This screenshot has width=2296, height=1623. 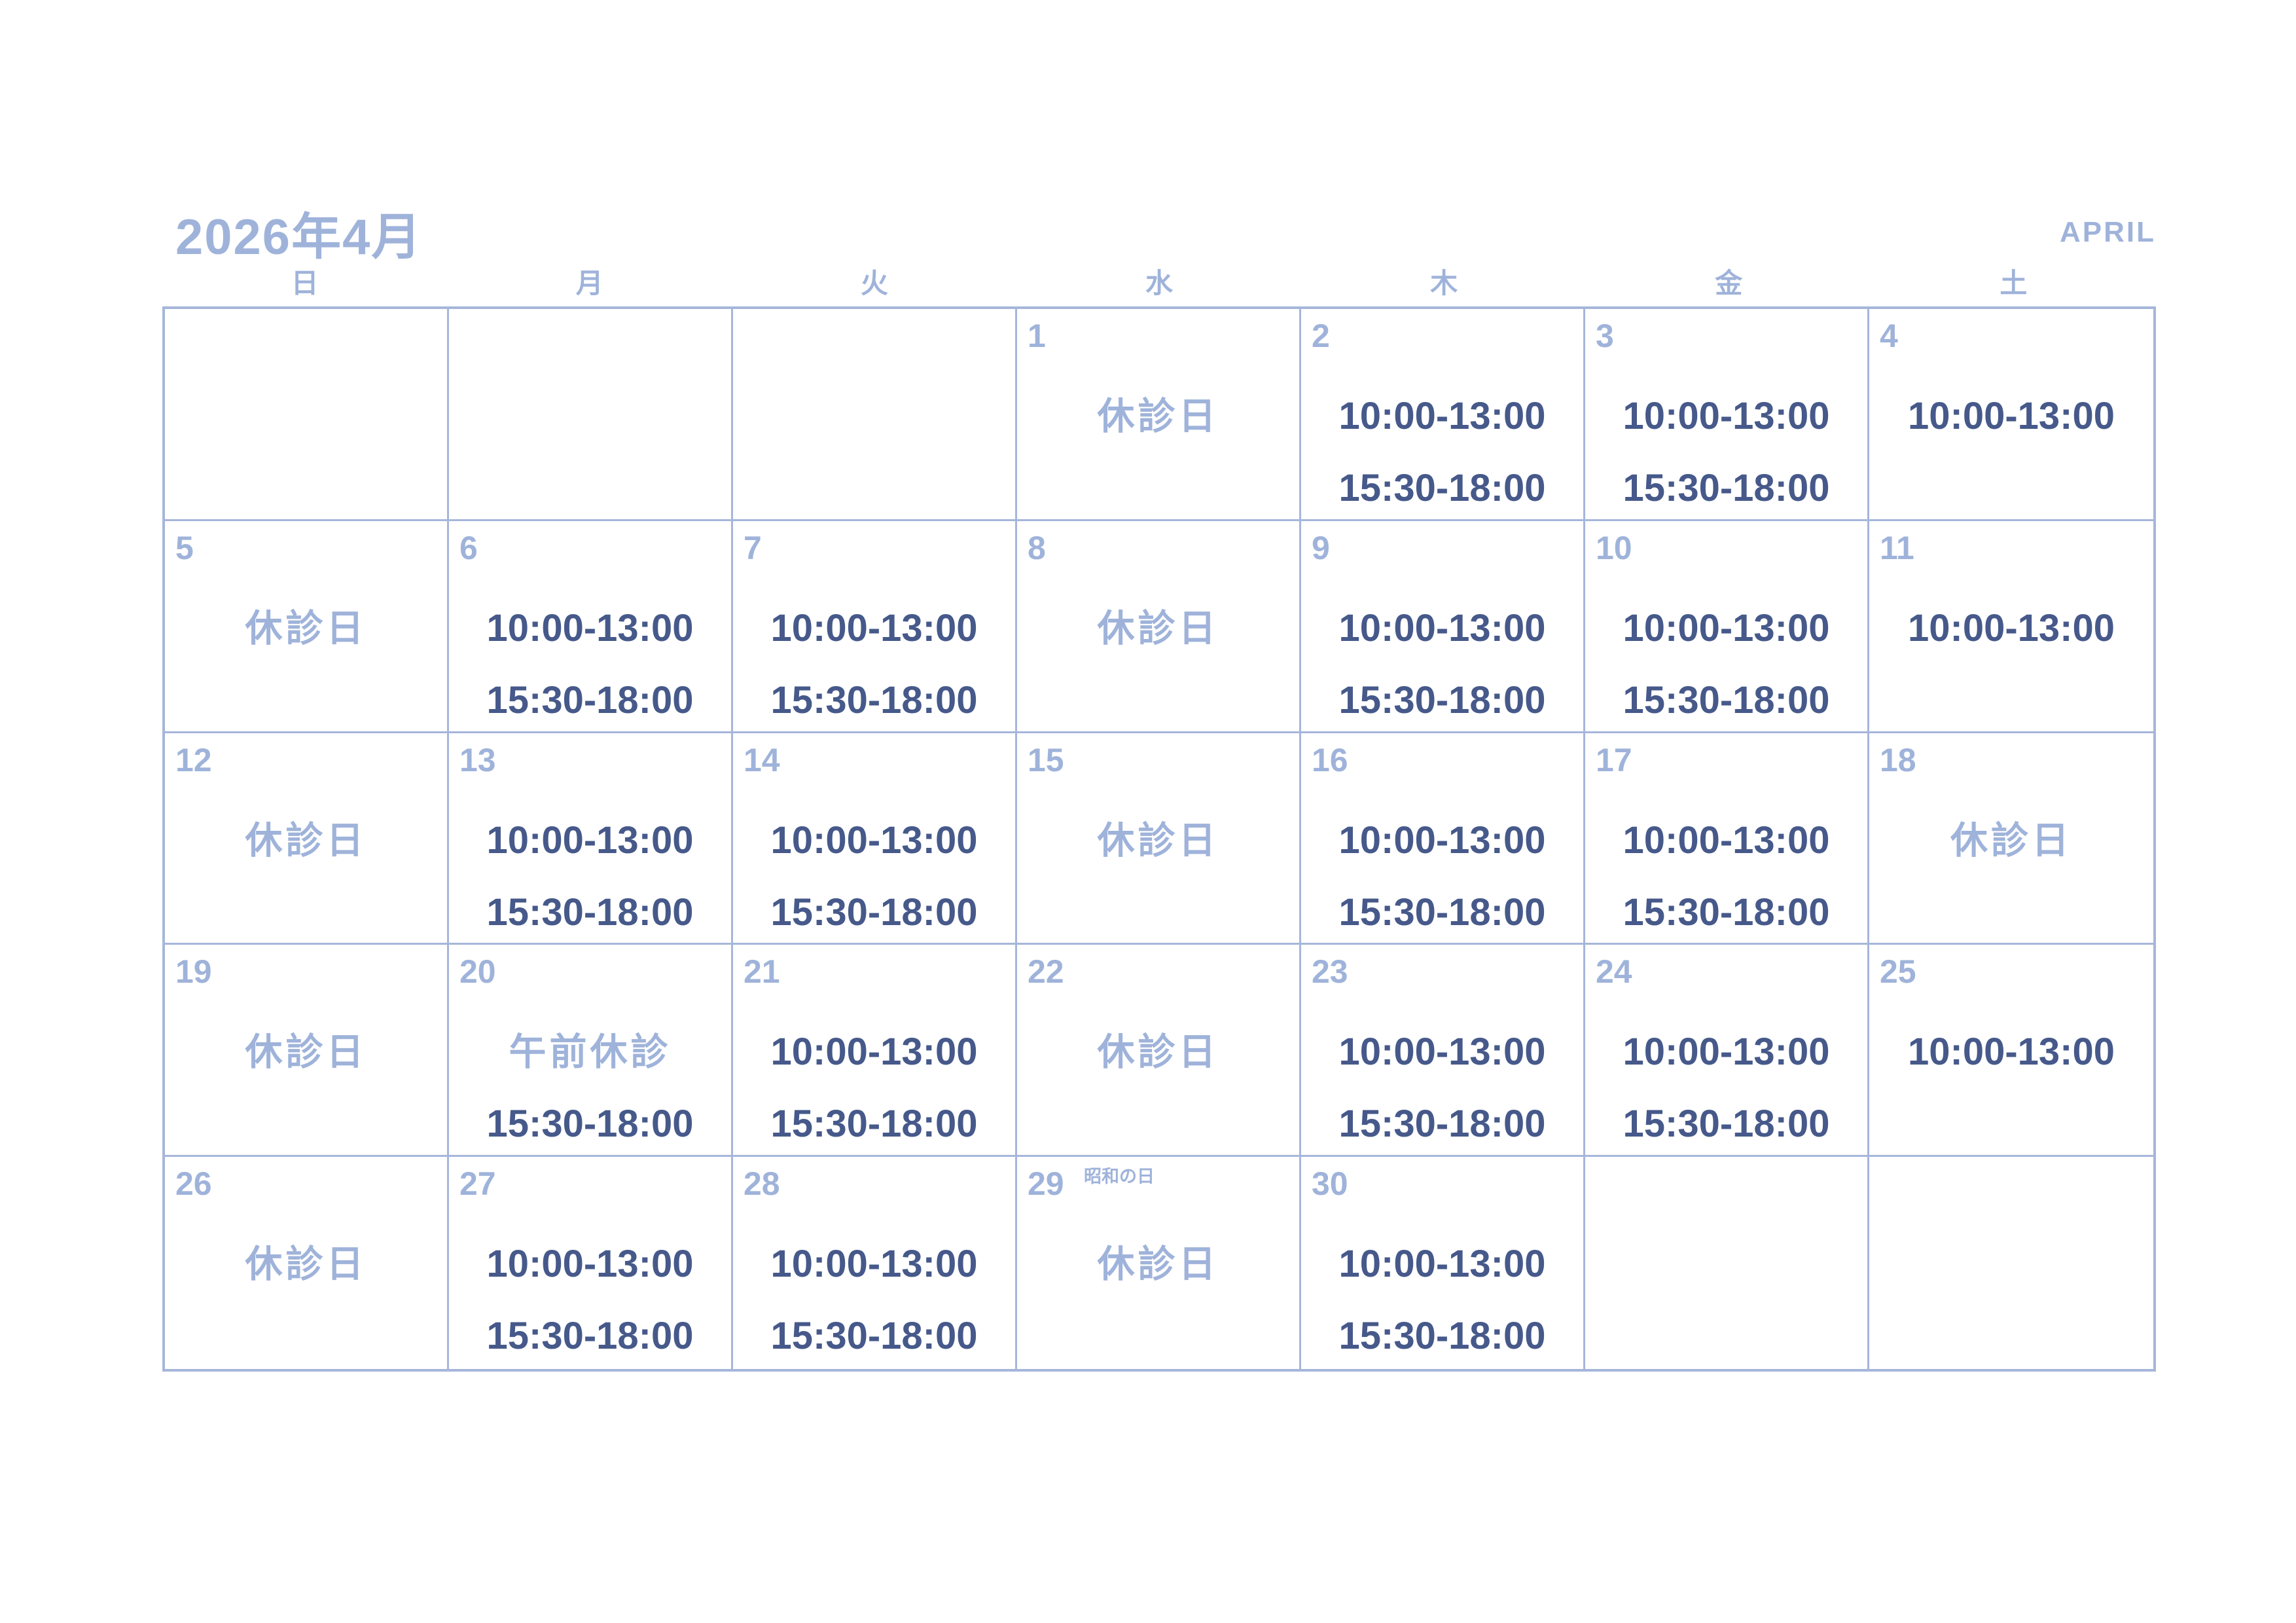 I want to click on day-number: 20, so click(x=477, y=972).